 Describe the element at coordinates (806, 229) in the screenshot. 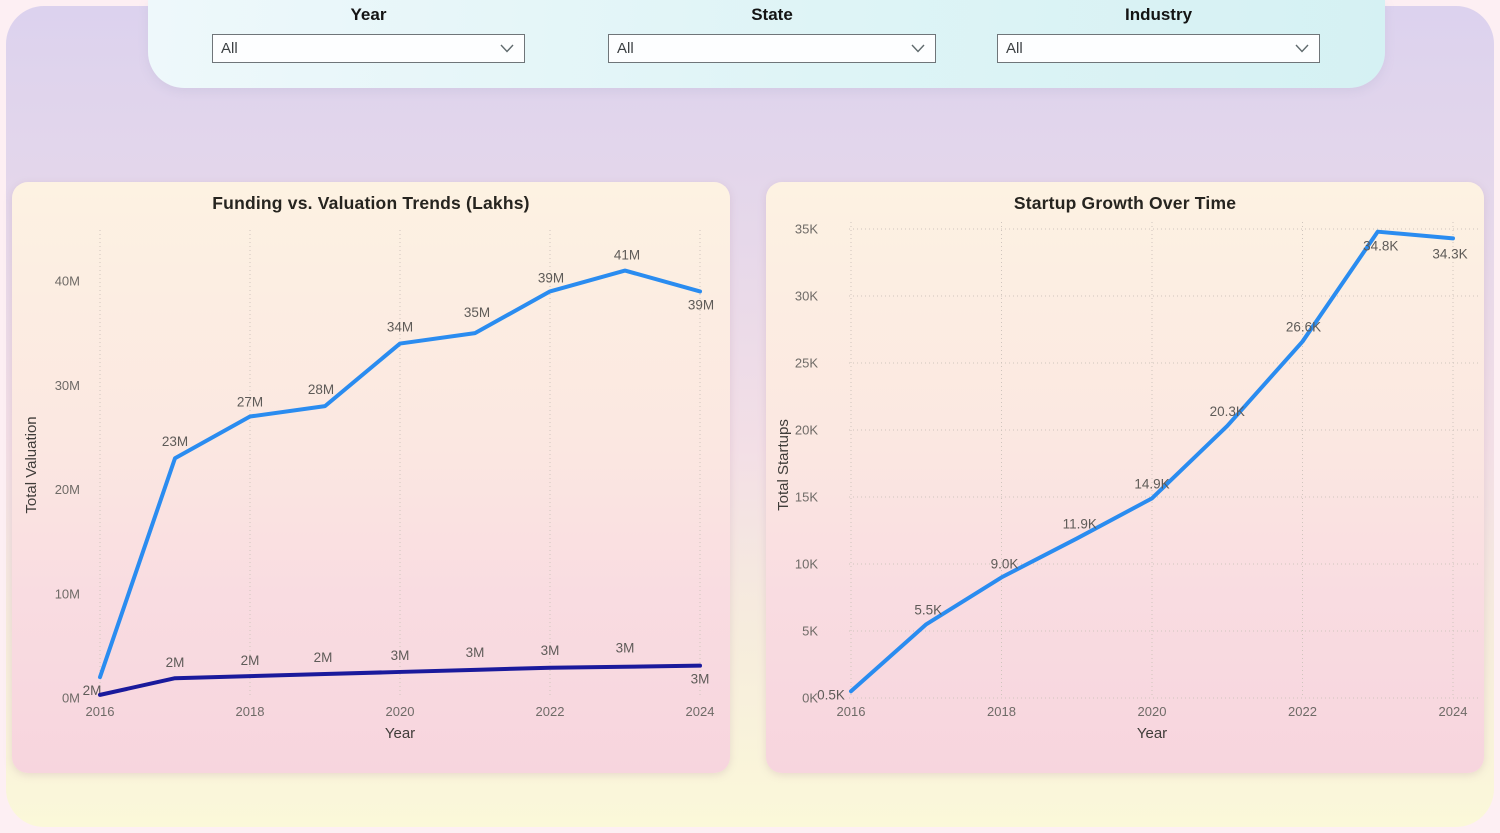

I see `y-axis-tick-label: 35K` at that location.